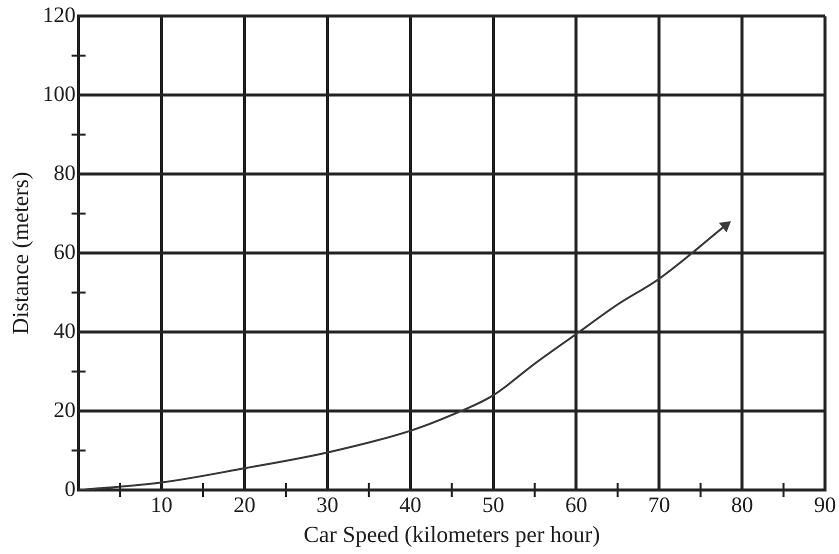  Describe the element at coordinates (65, 172) in the screenshot. I see `y-tick-label: 80` at that location.